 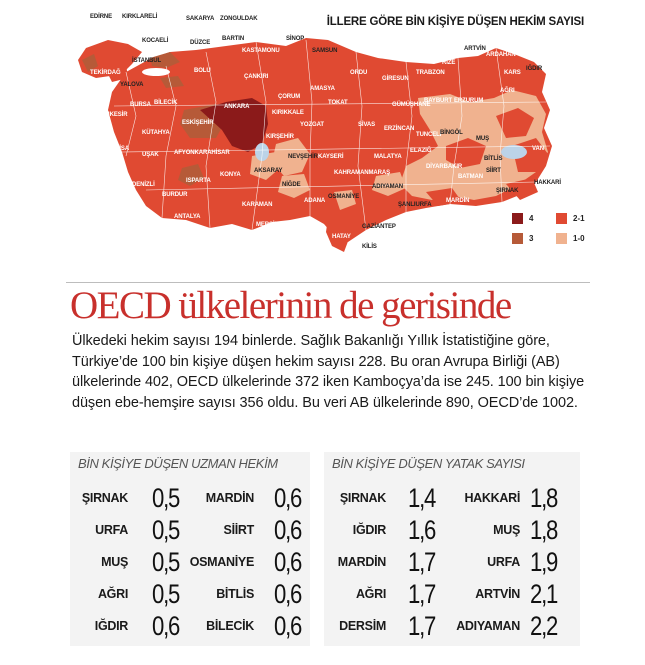 What do you see at coordinates (147, 61) in the screenshot?
I see `city-label: İSTANBUL` at bounding box center [147, 61].